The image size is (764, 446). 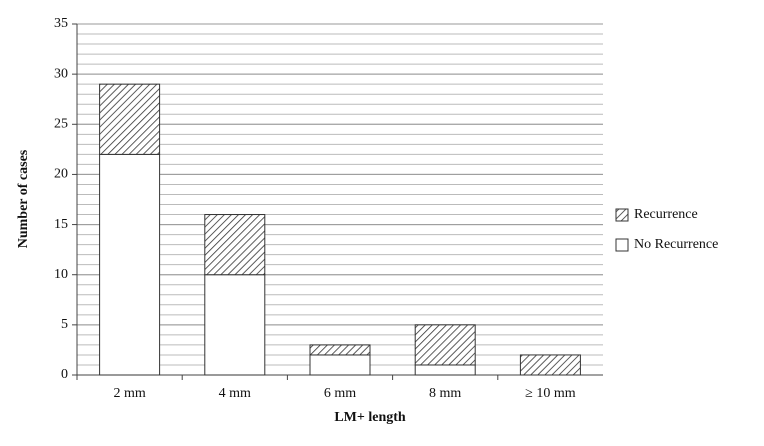 I want to click on y-tick-label: 25, so click(x=61, y=124).